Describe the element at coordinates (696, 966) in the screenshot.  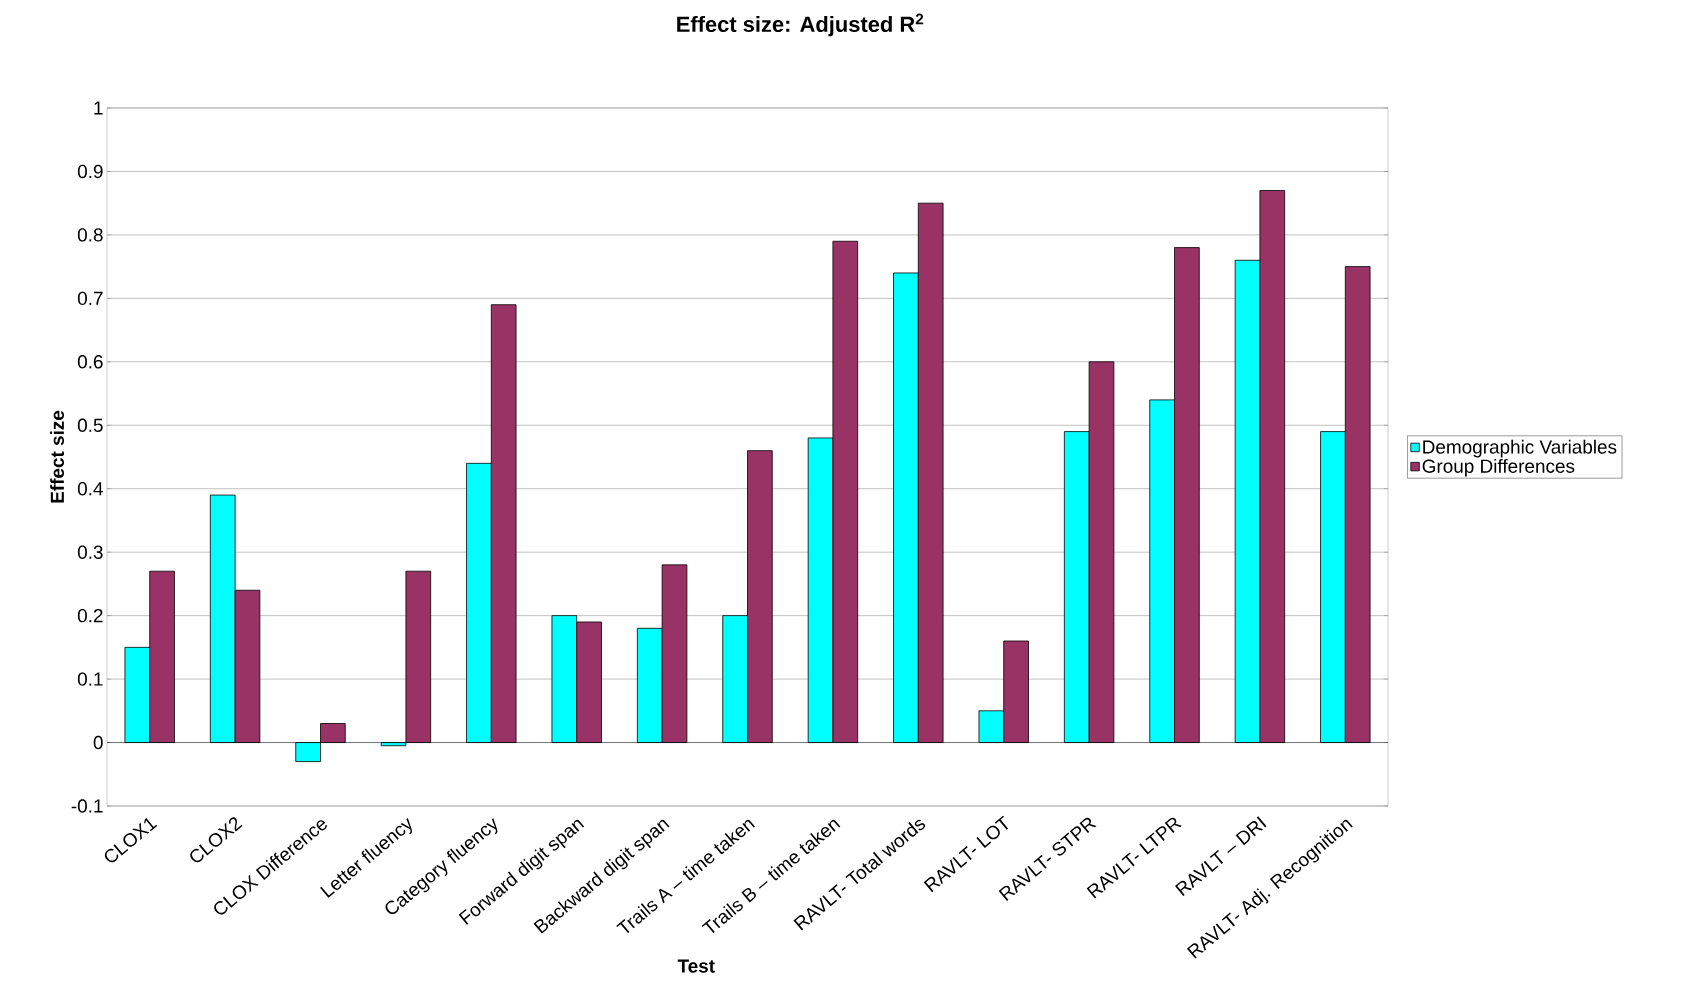
I see `x-axis-title: Test` at that location.